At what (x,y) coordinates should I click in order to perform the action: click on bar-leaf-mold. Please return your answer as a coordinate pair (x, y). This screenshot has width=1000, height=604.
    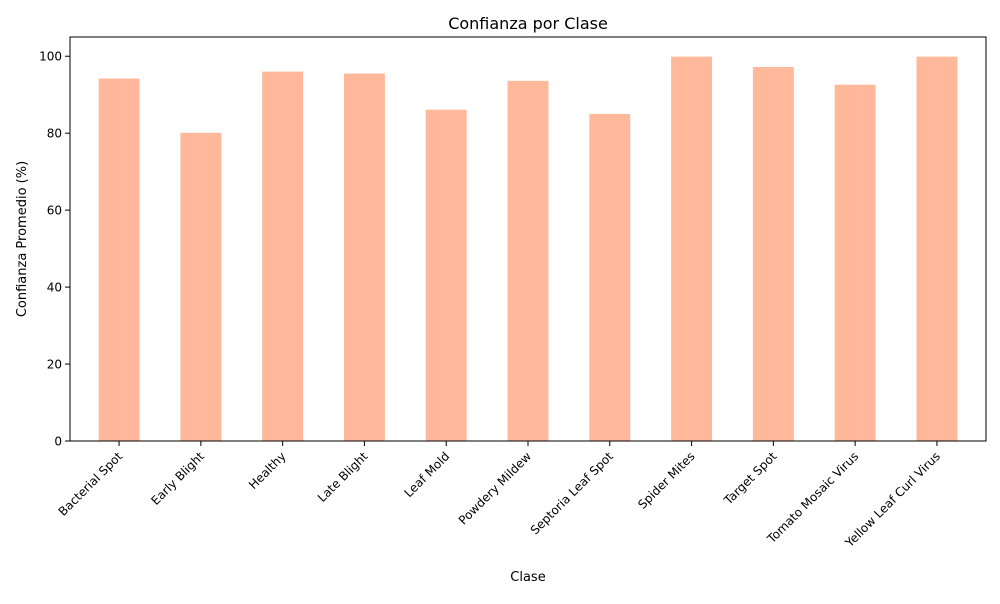
    Looking at the image, I should click on (446, 275).